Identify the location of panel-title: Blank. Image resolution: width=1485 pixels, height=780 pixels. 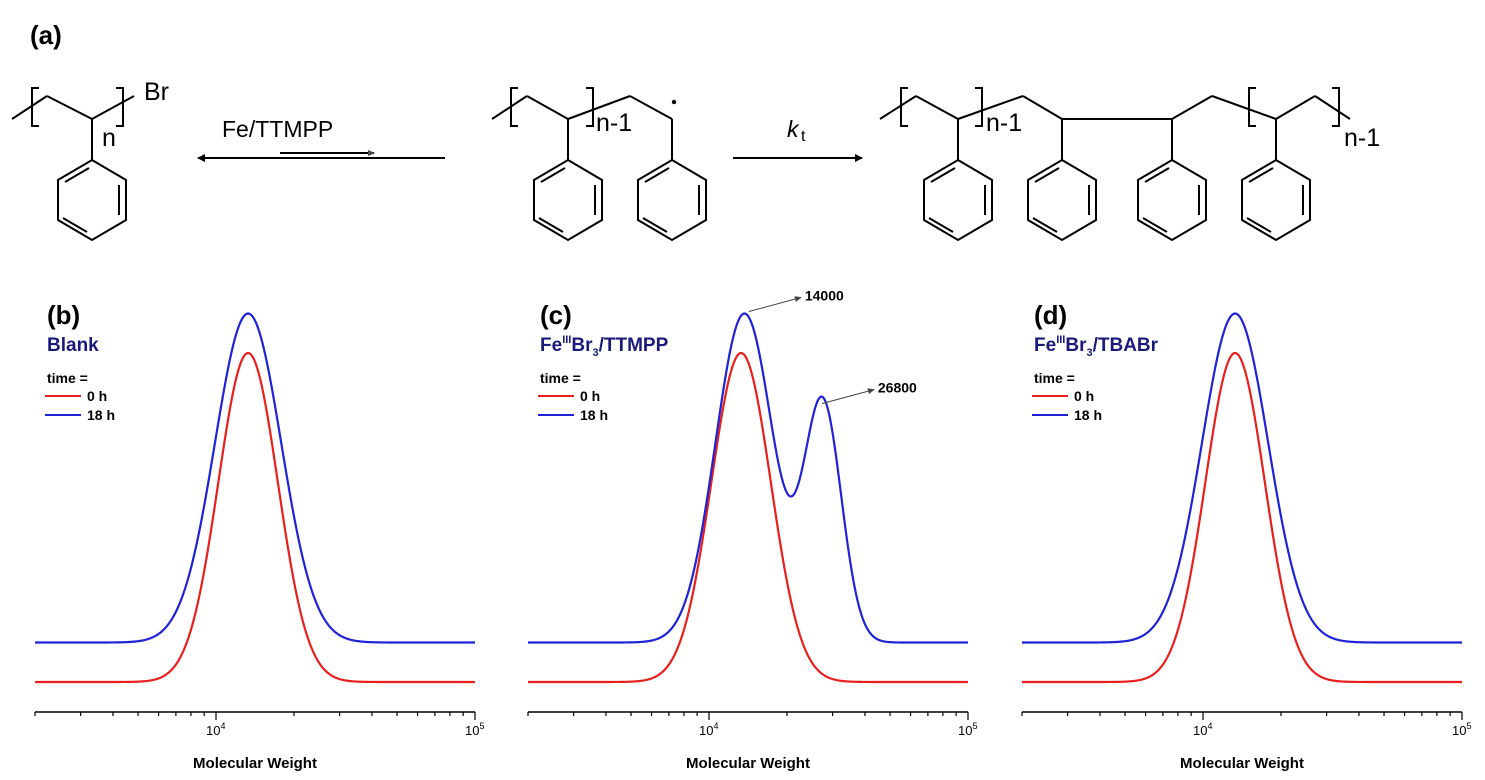
(73, 345).